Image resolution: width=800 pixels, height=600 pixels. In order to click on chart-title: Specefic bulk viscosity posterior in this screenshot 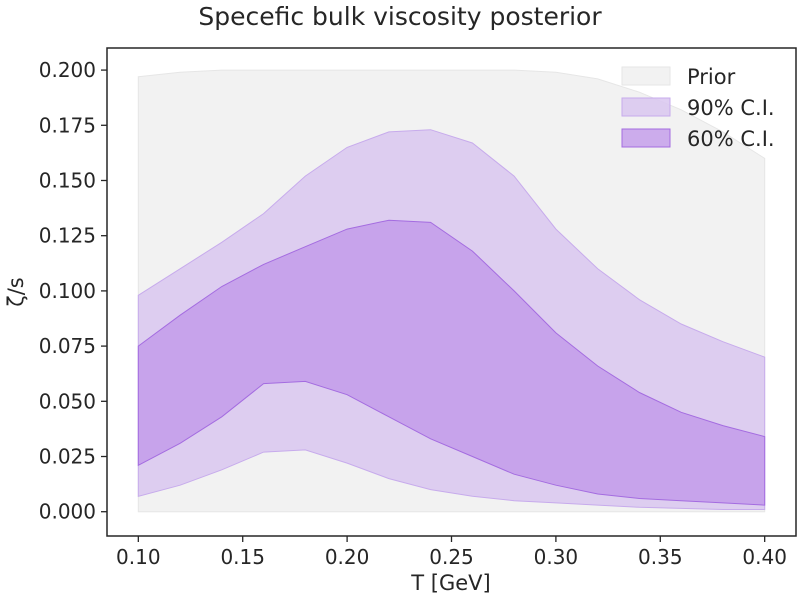, I will do `click(400, 16)`.